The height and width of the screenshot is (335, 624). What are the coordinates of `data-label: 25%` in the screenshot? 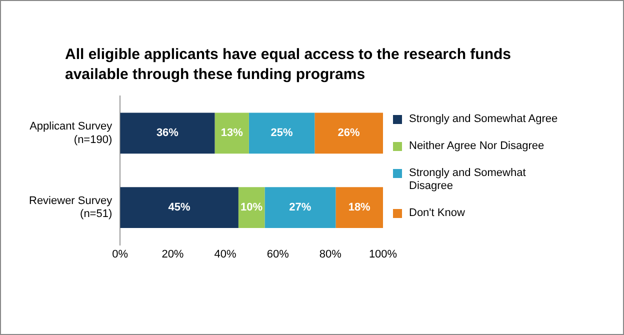 It's located at (282, 133).